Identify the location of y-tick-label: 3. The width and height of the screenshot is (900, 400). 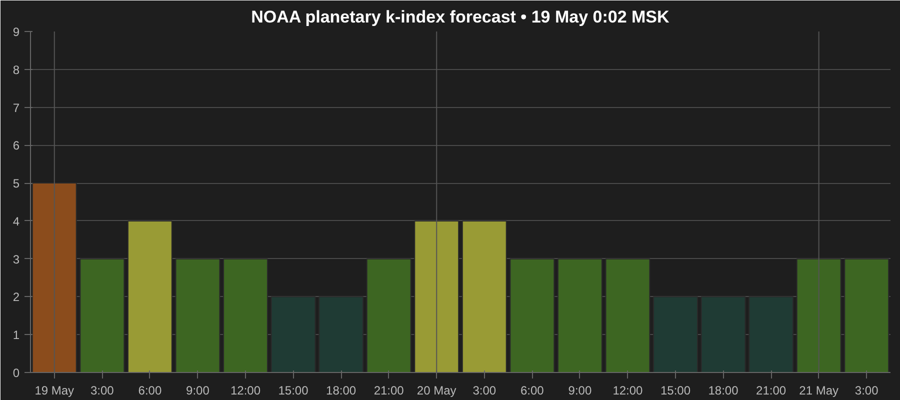
(16, 259).